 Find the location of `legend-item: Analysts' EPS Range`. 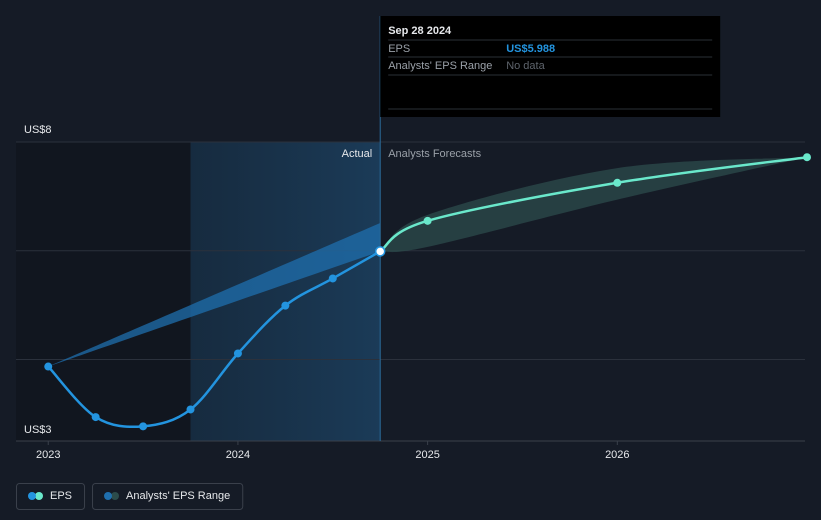

legend-item: Analysts' EPS Range is located at coordinates (168, 496).